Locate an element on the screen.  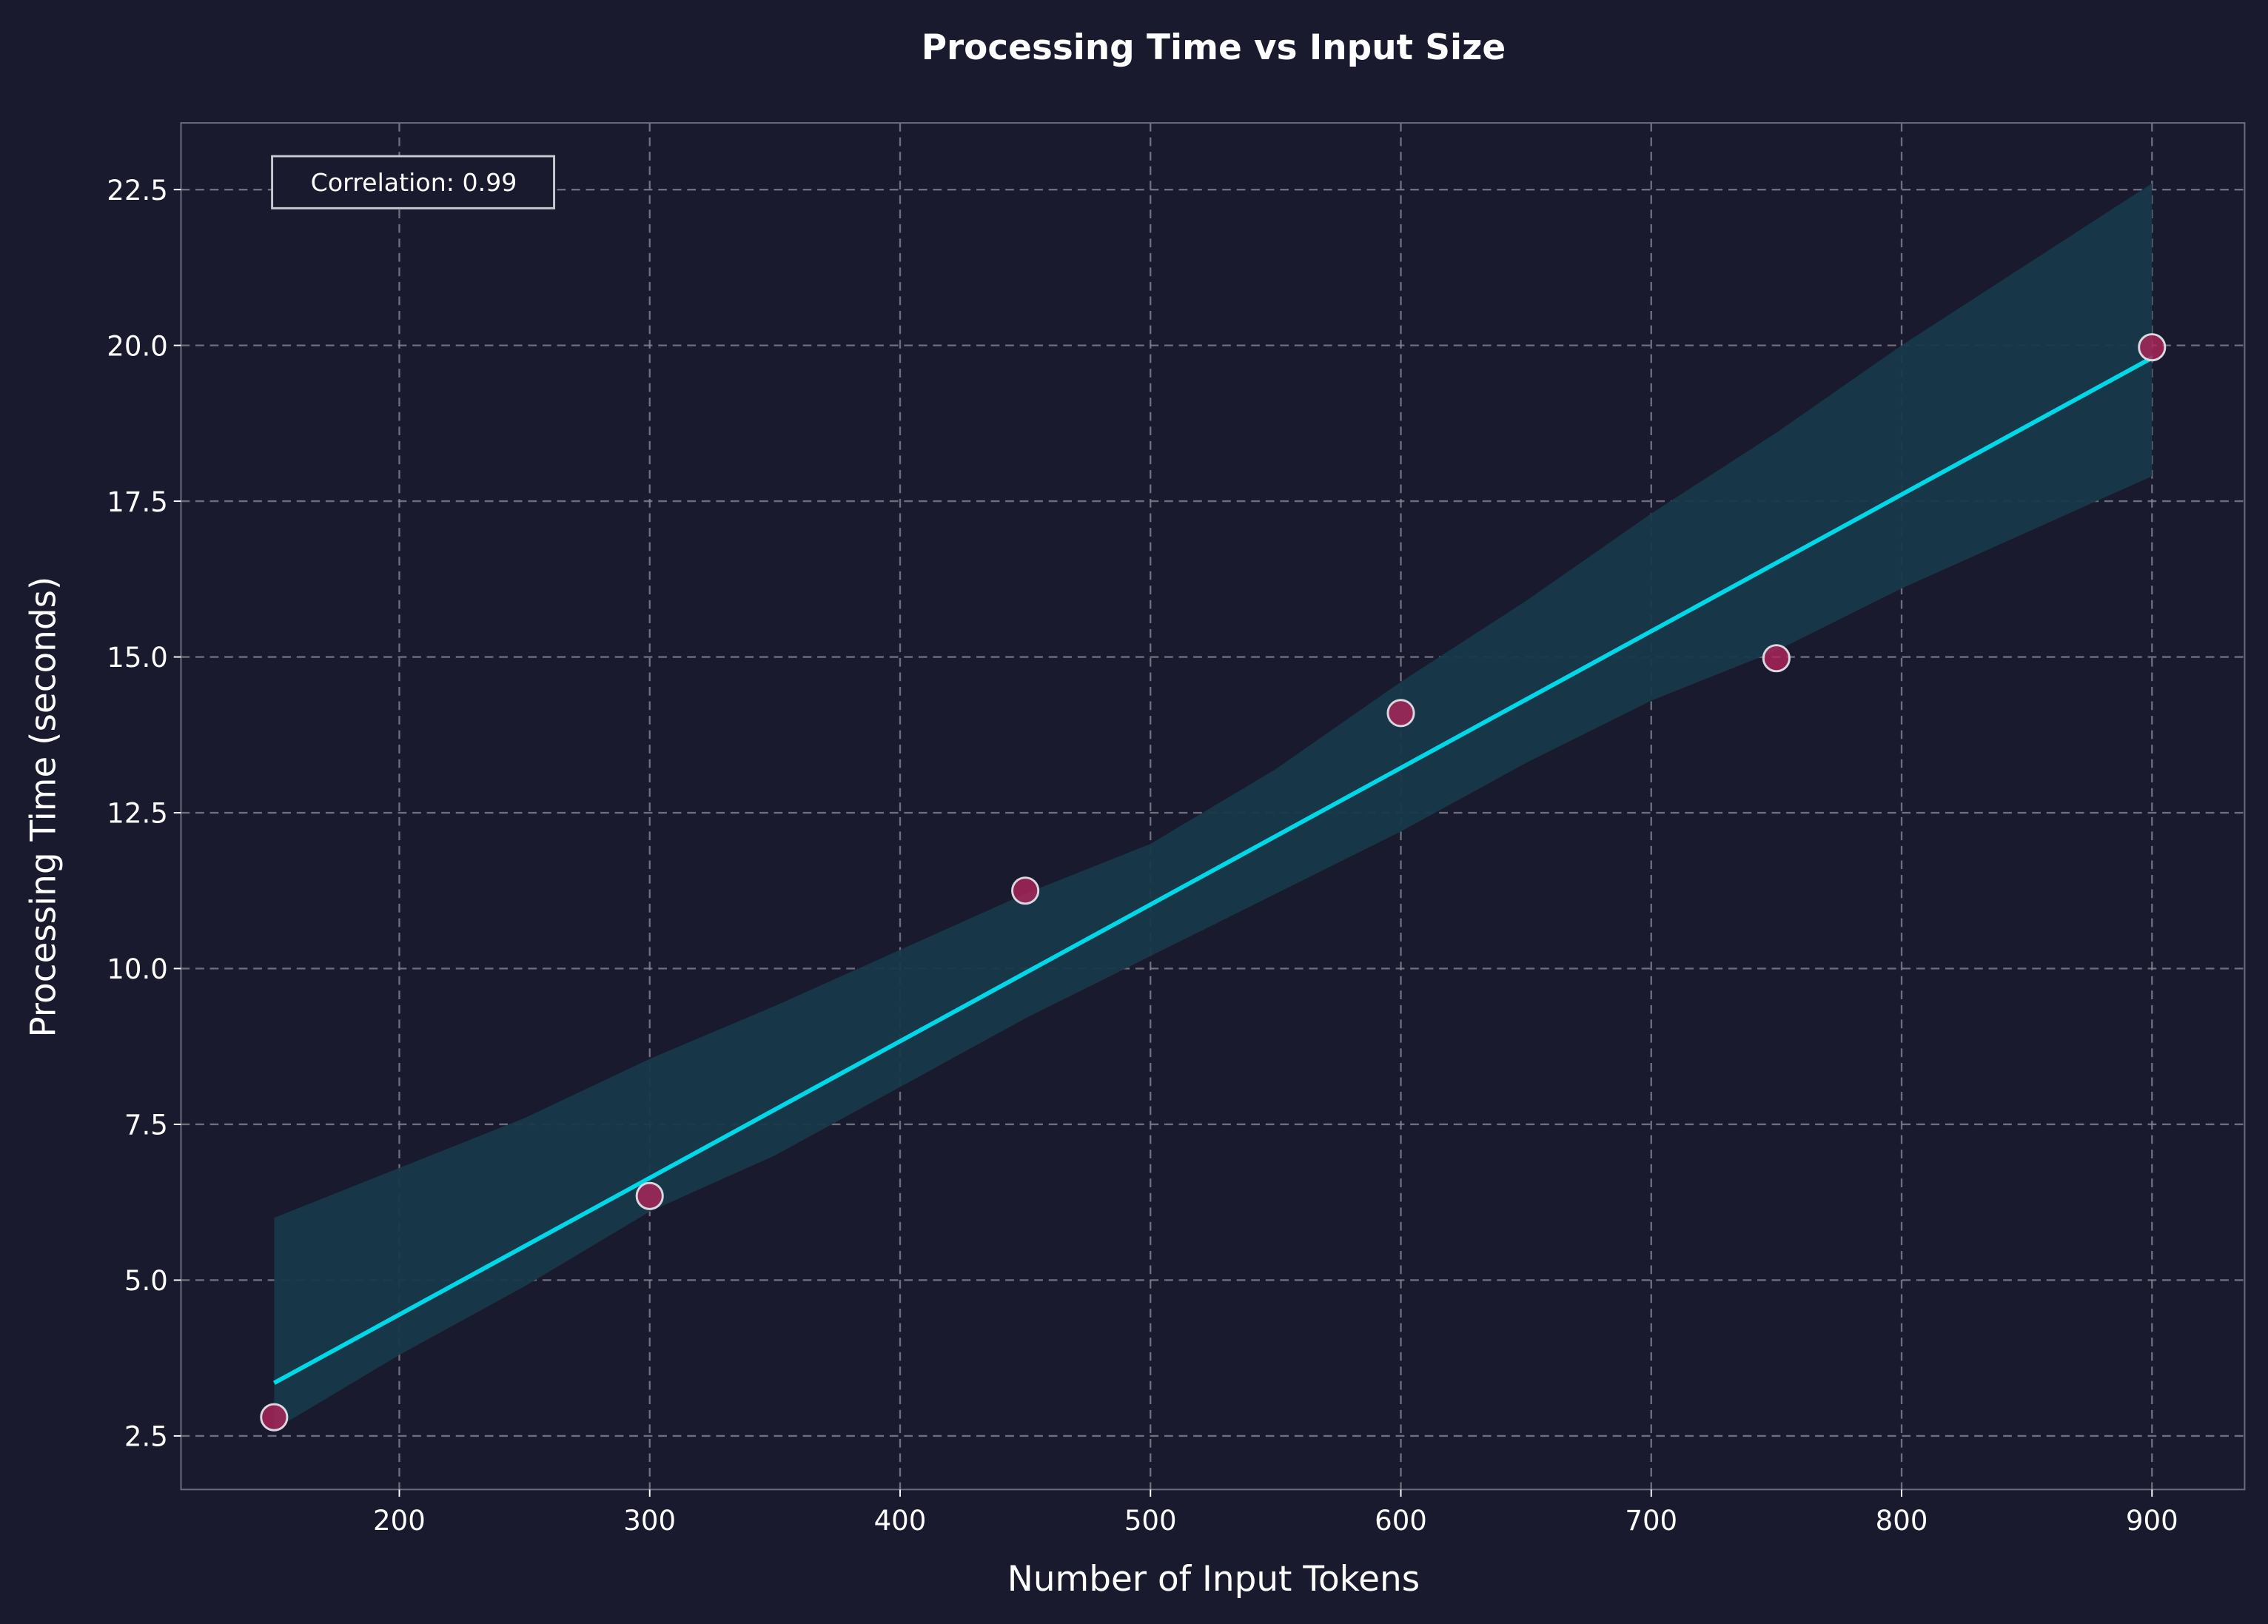
y-tick-label: 10.0 is located at coordinates (137, 969).